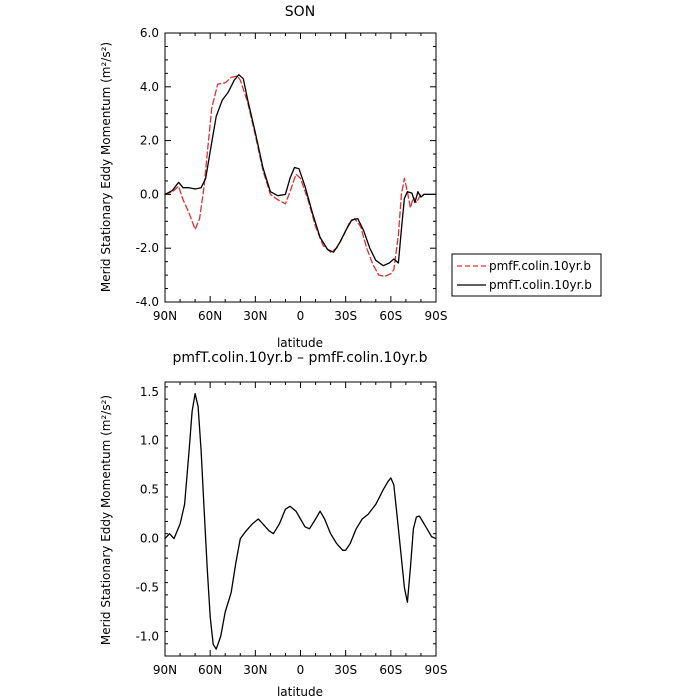 This screenshot has width=700, height=700. Describe the element at coordinates (436, 670) in the screenshot. I see `bottom-x-tick-label: 90S` at that location.